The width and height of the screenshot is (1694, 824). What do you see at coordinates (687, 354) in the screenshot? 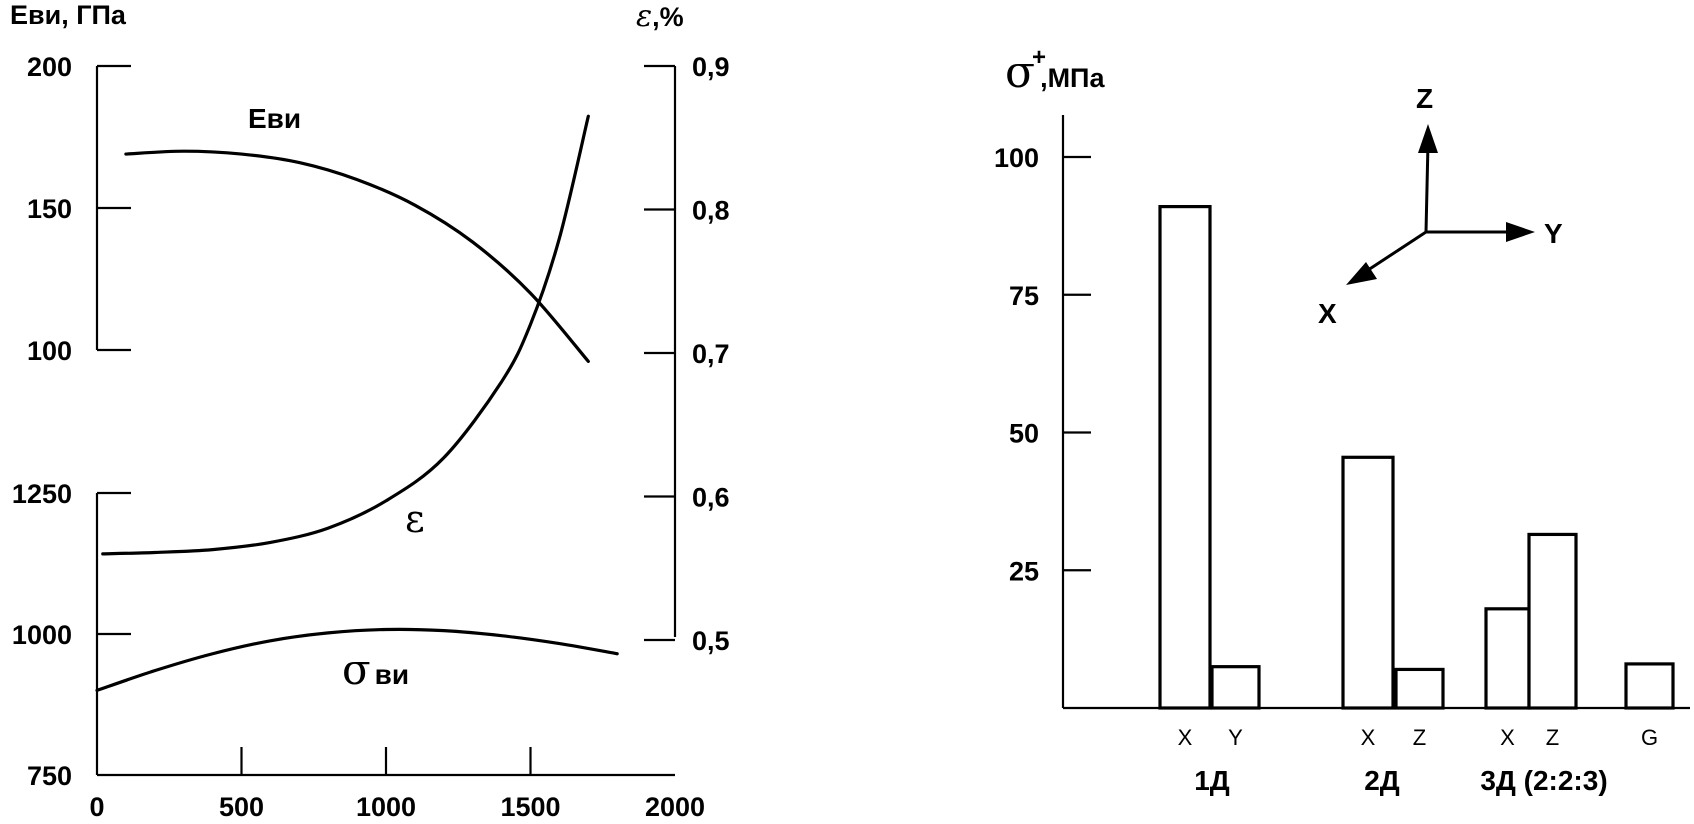
I see `right-ticks: 0,5 0,6 0,7 0,8 0,9` at bounding box center [687, 354].